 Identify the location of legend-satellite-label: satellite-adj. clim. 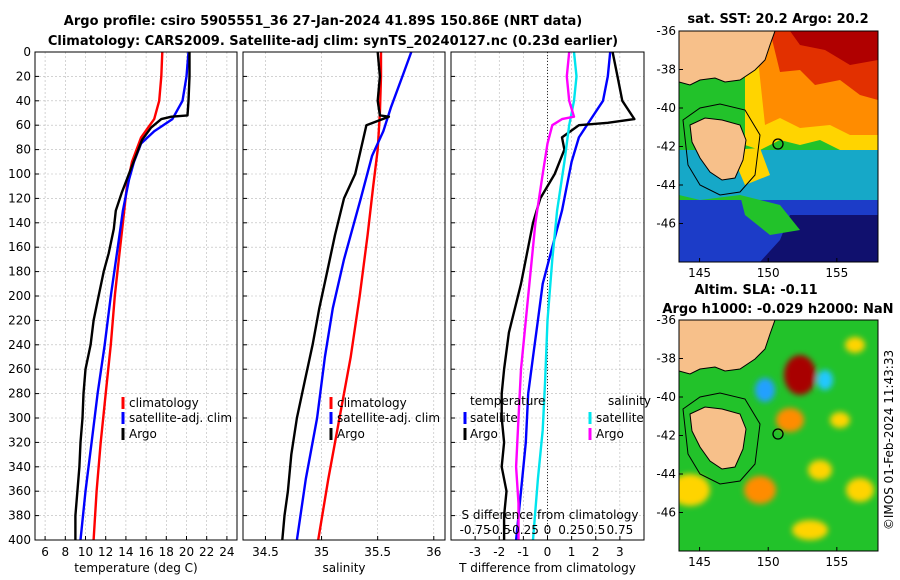
(180, 418).